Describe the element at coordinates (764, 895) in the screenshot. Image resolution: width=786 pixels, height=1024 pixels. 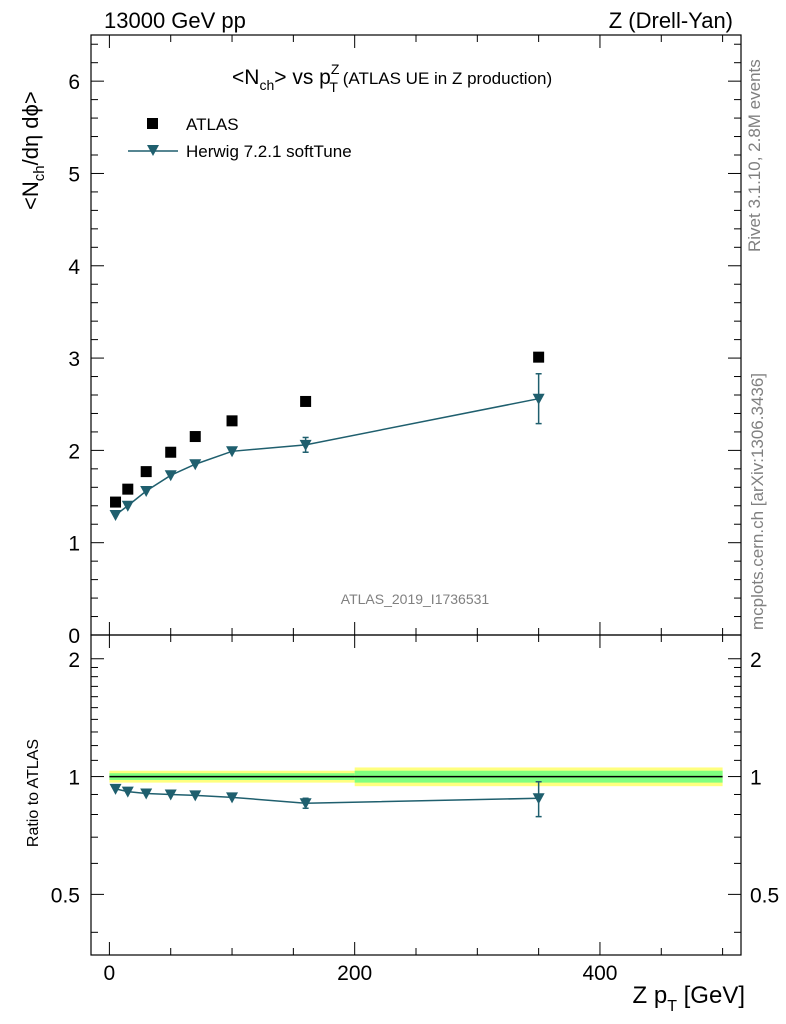
I see `ratio-y-tick-label-right: 0.5` at that location.